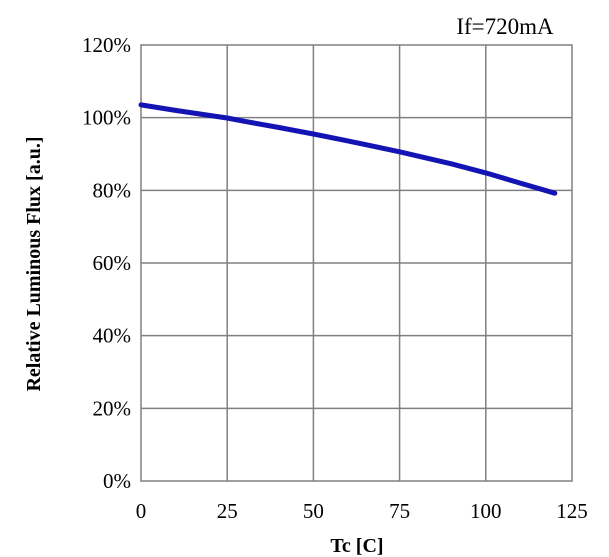  Describe the element at coordinates (505, 26) in the screenshot. I see `chart-annotation: If=720mA` at that location.